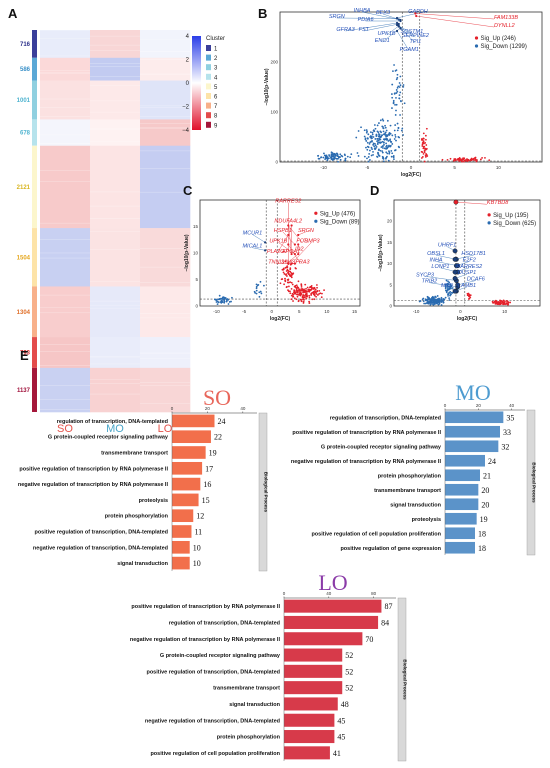  I want to click on x-tick-label: 40, so click(512, 405).